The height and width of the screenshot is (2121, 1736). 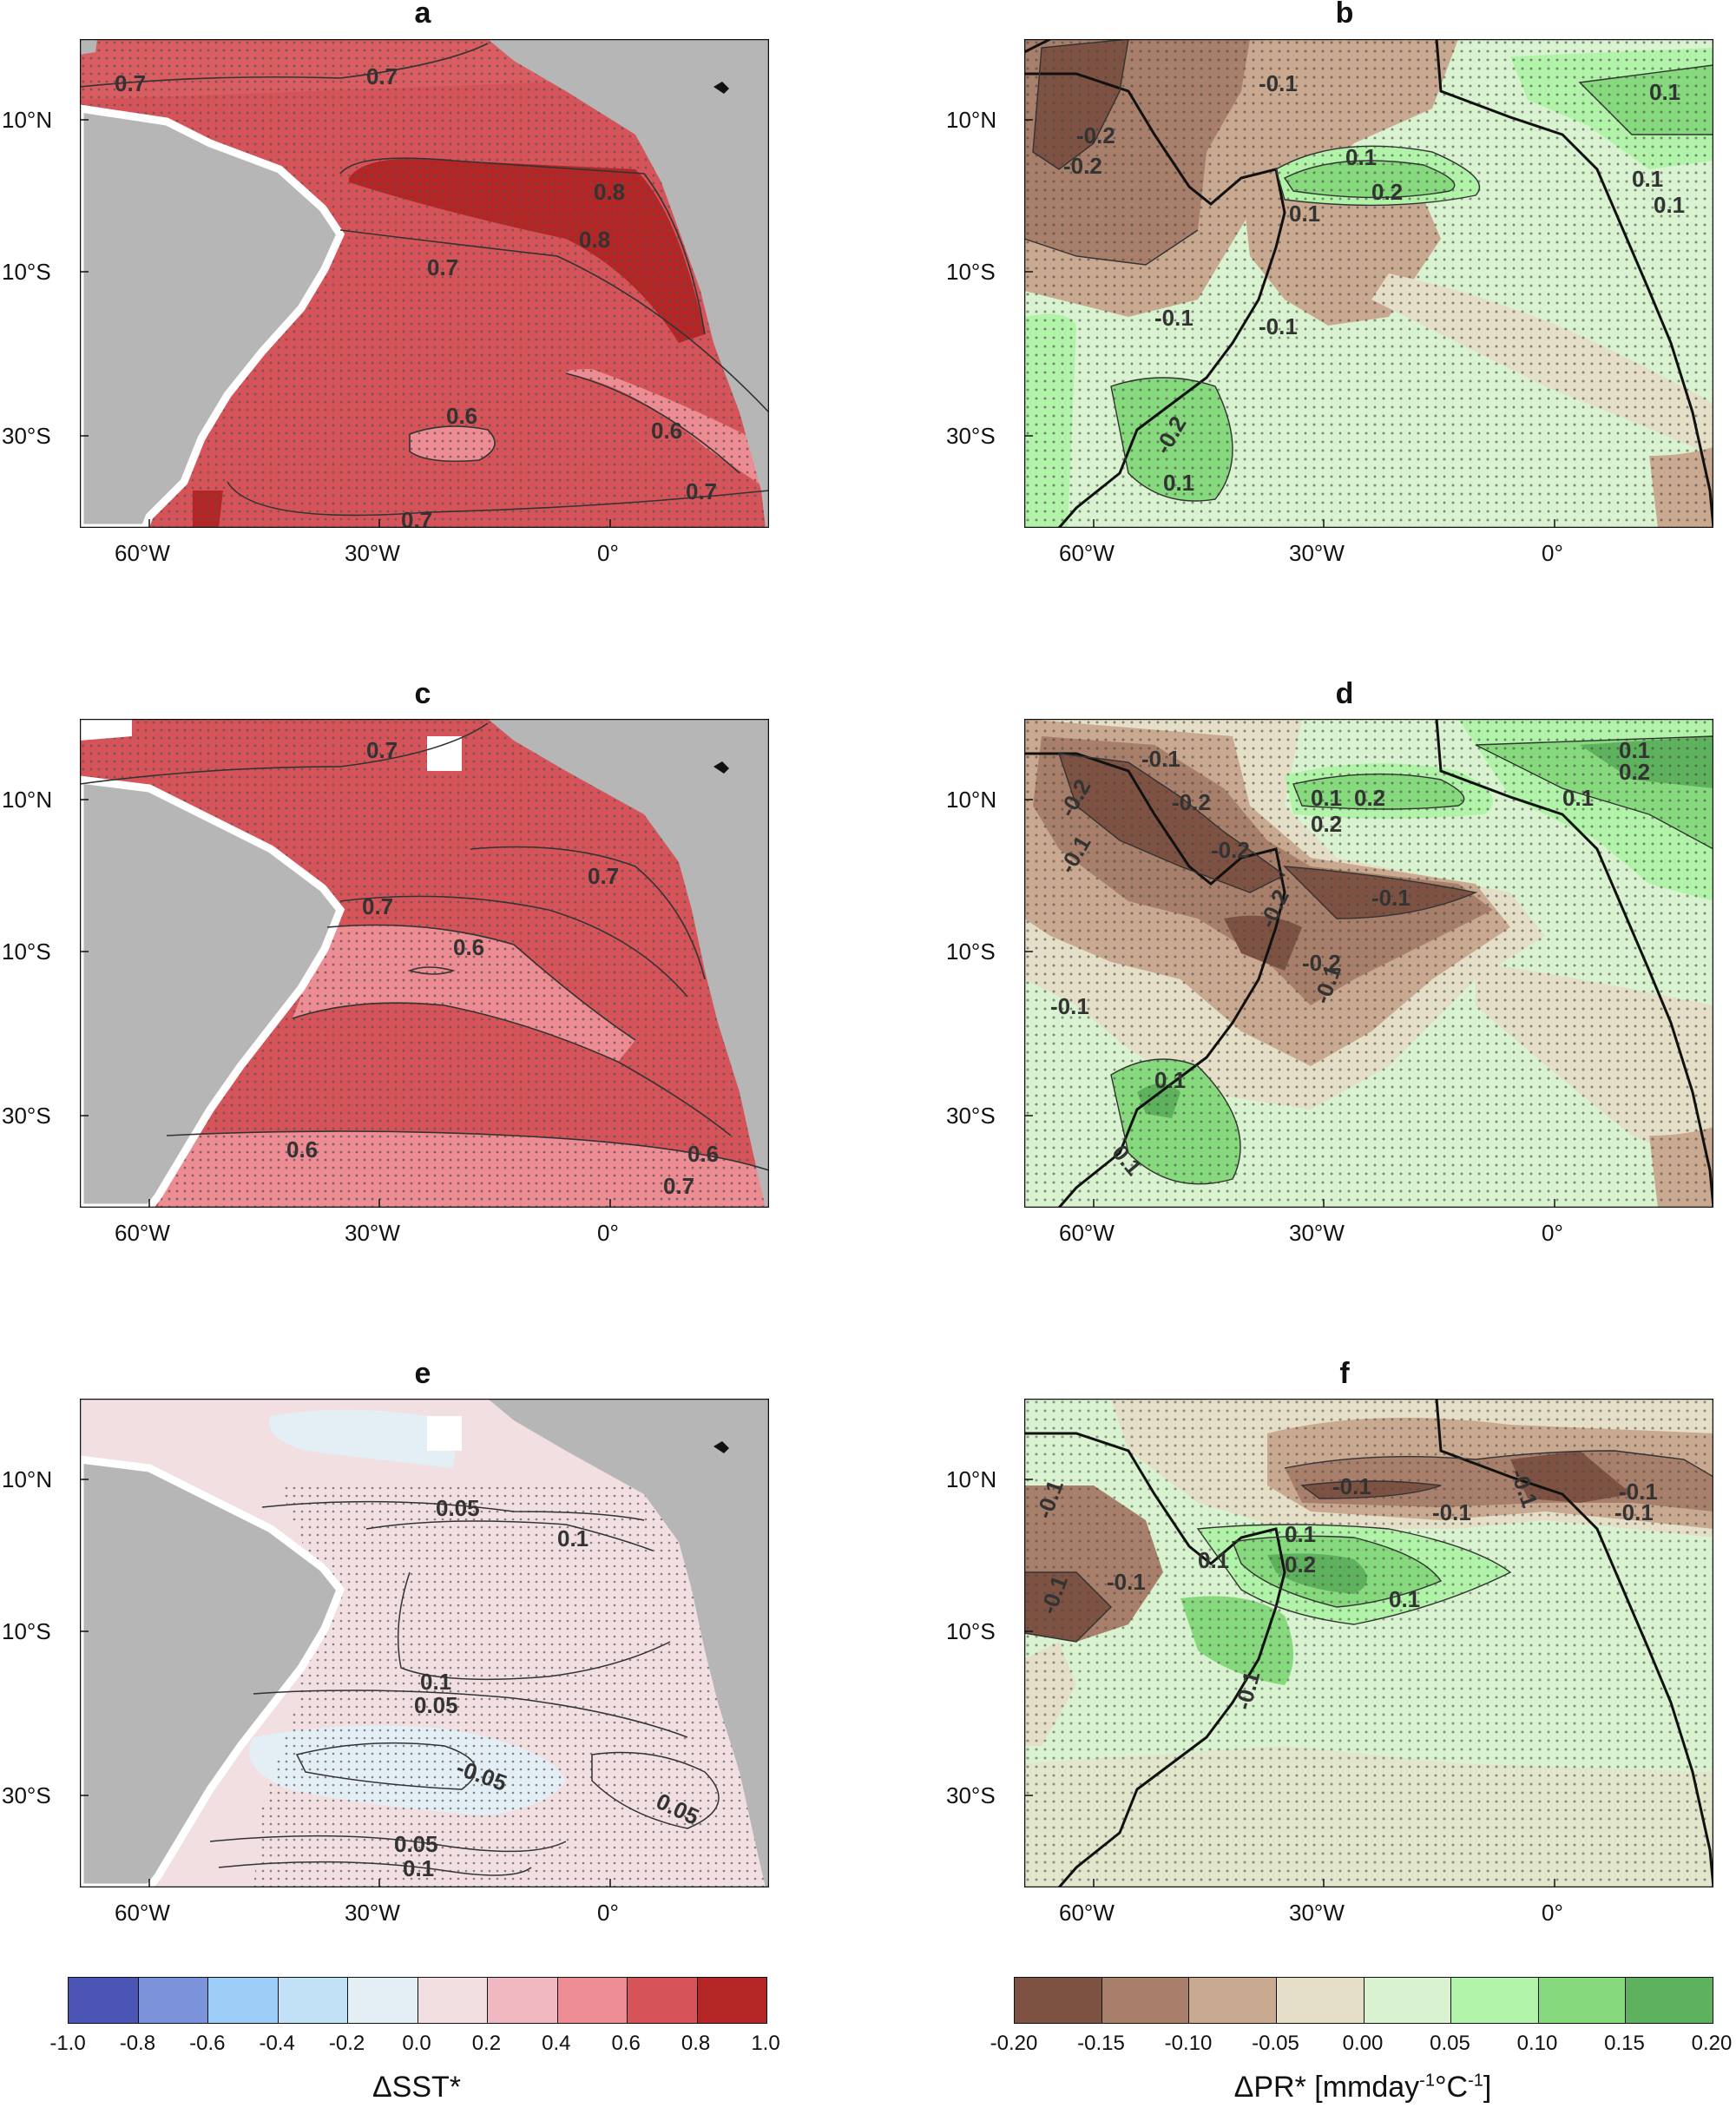 I want to click on sst-cool-region-north, so click(x=362, y=1439).